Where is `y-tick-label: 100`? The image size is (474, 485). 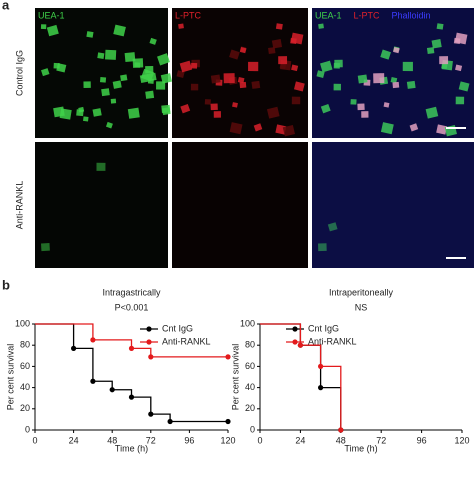
y-tick-label: 100 is located at coordinates (22, 323).